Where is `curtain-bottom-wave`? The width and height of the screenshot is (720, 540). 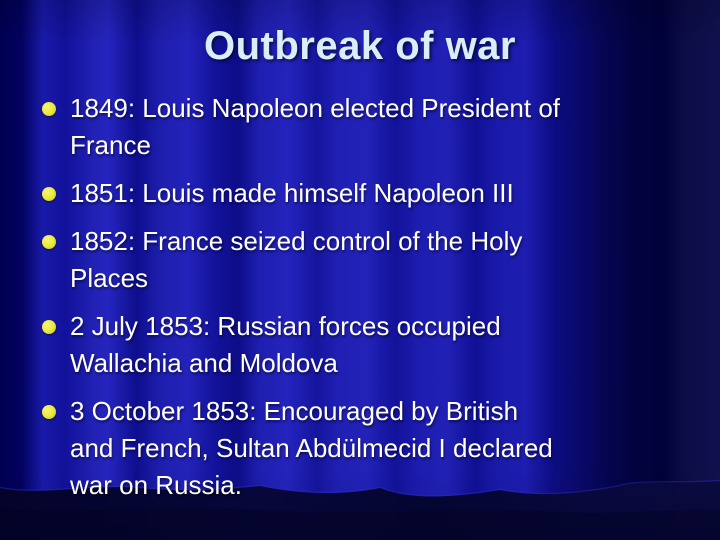
curtain-bottom-wave is located at coordinates (360, 509).